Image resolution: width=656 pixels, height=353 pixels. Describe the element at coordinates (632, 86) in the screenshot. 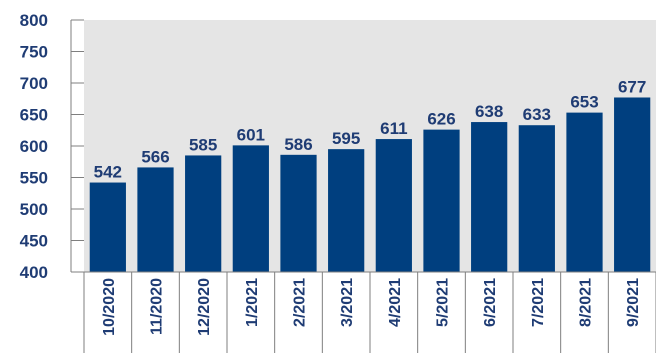

I see `bar-value-label: 677` at that location.